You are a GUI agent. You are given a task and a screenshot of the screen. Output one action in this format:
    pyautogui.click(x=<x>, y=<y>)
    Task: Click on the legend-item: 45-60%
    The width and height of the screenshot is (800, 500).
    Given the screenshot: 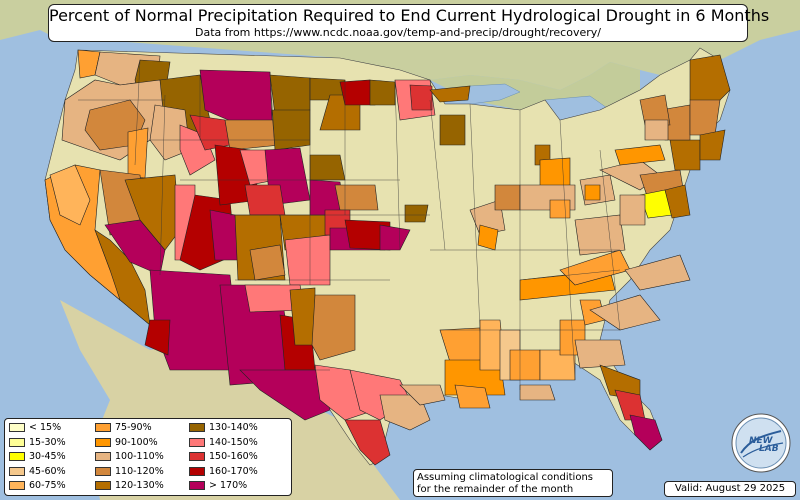 What is the action you would take?
    pyautogui.click(x=37, y=472)
    